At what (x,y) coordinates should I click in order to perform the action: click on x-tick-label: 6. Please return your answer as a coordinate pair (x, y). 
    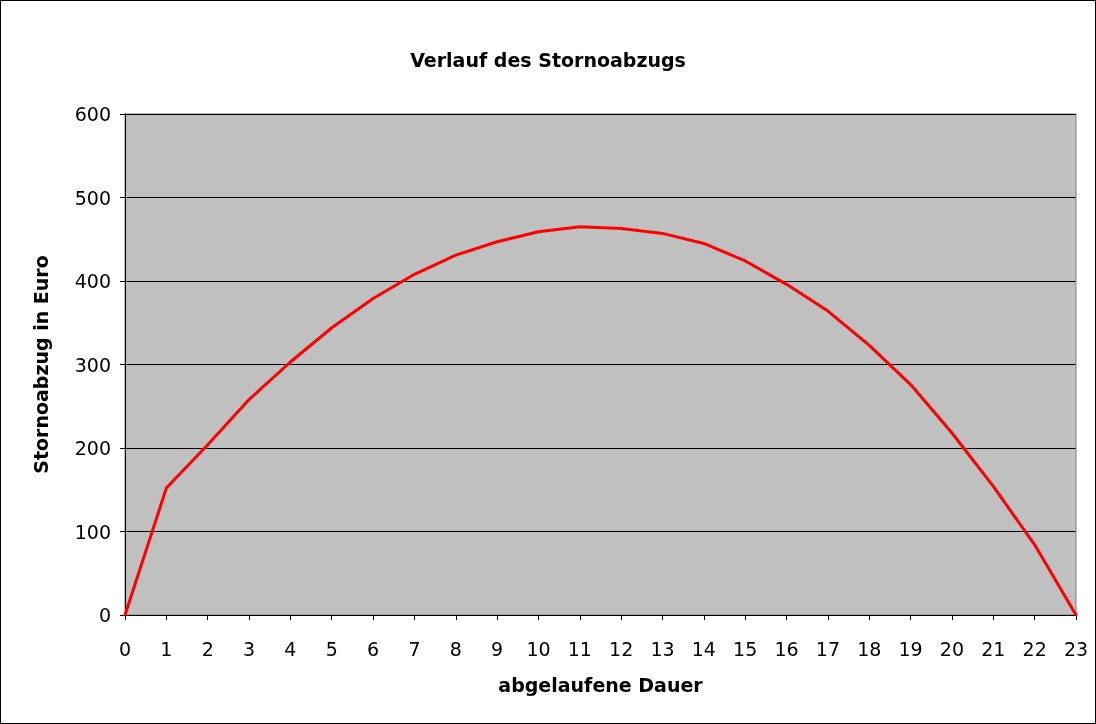
    Looking at the image, I should click on (373, 648).